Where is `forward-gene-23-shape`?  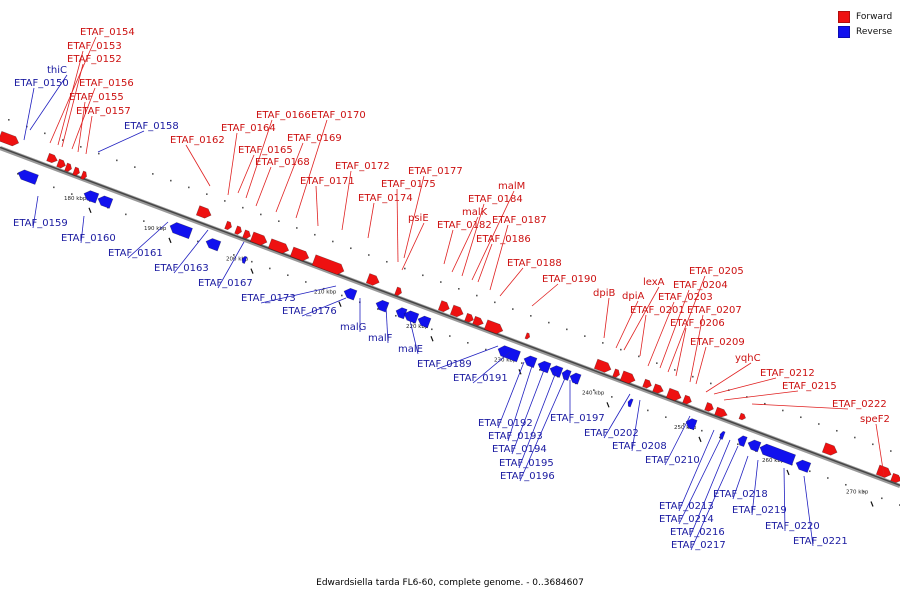 forward-gene-23-shape is located at coordinates (616, 373).